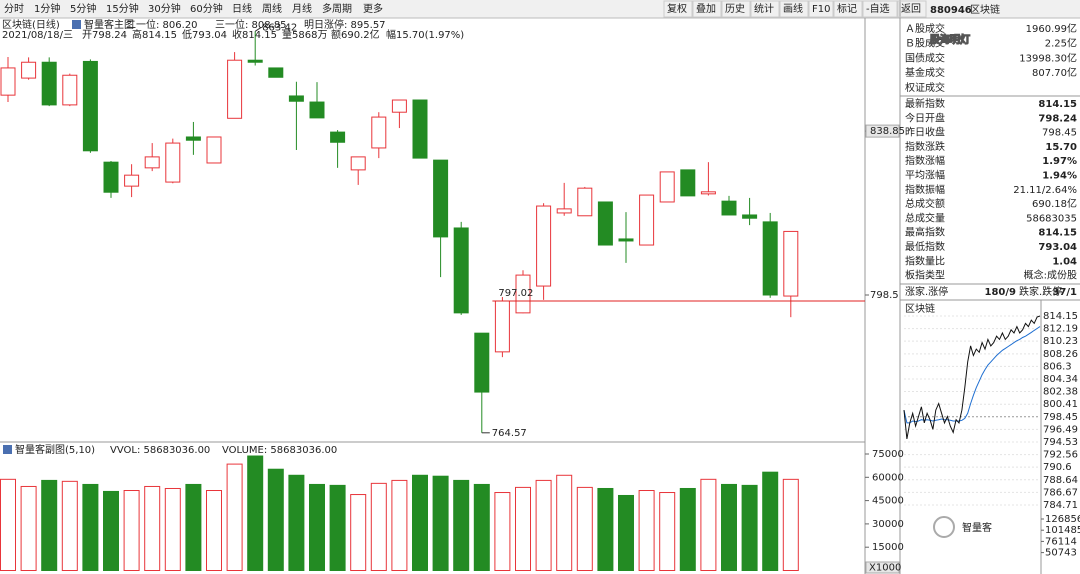 The height and width of the screenshot is (574, 1080). Describe the element at coordinates (251, 24) in the screenshot. I see `indicator-value: 三一位: 808.85` at that location.